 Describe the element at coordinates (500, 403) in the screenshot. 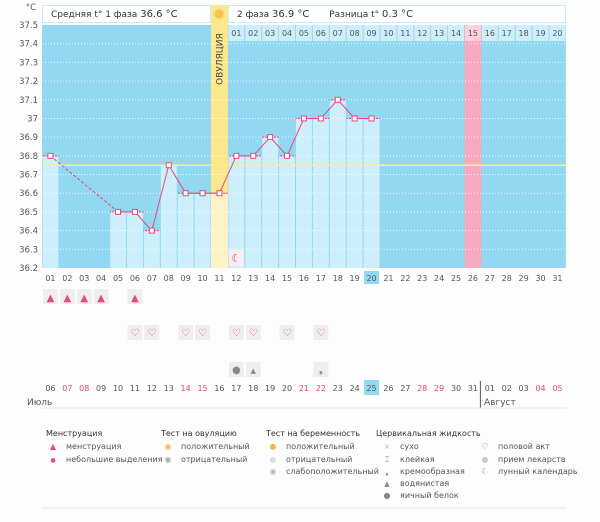

I see `month-august: Август` at that location.